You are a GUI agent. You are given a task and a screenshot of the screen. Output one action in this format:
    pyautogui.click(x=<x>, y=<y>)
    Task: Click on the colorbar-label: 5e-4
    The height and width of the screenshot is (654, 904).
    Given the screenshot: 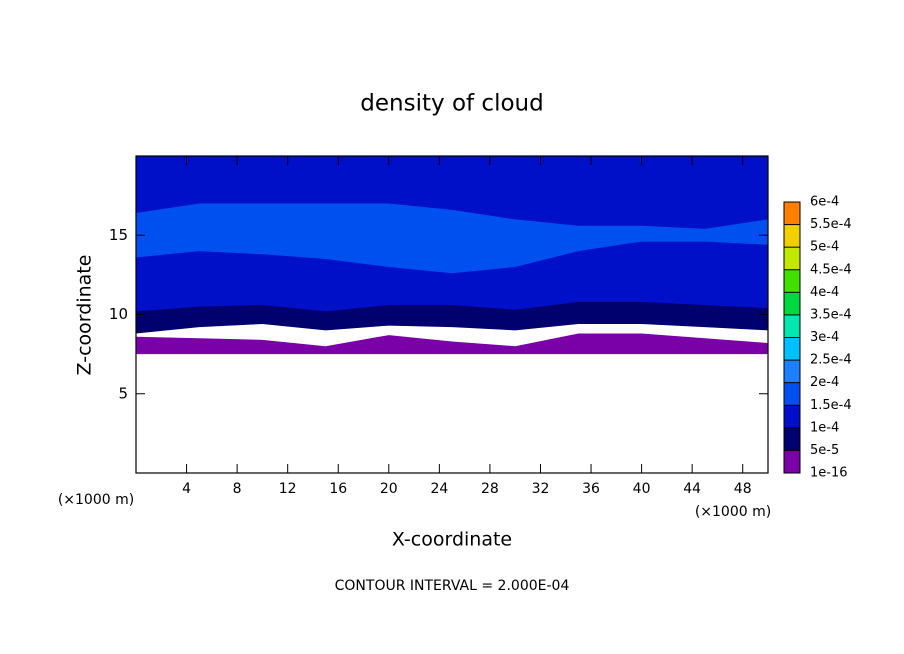 What is the action you would take?
    pyautogui.click(x=824, y=247)
    